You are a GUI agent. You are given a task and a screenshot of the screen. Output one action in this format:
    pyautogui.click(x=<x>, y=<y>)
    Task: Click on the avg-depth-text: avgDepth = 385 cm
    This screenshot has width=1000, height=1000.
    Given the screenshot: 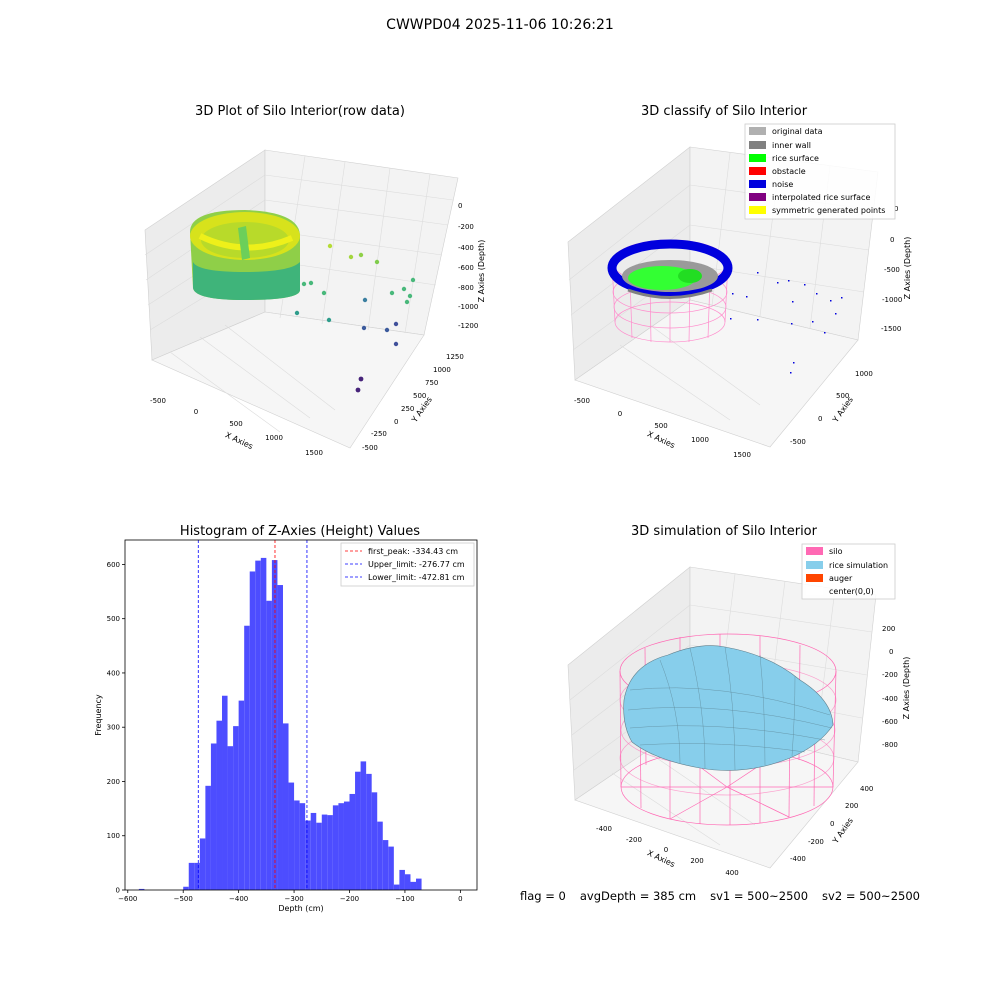 What is the action you would take?
    pyautogui.click(x=638, y=896)
    